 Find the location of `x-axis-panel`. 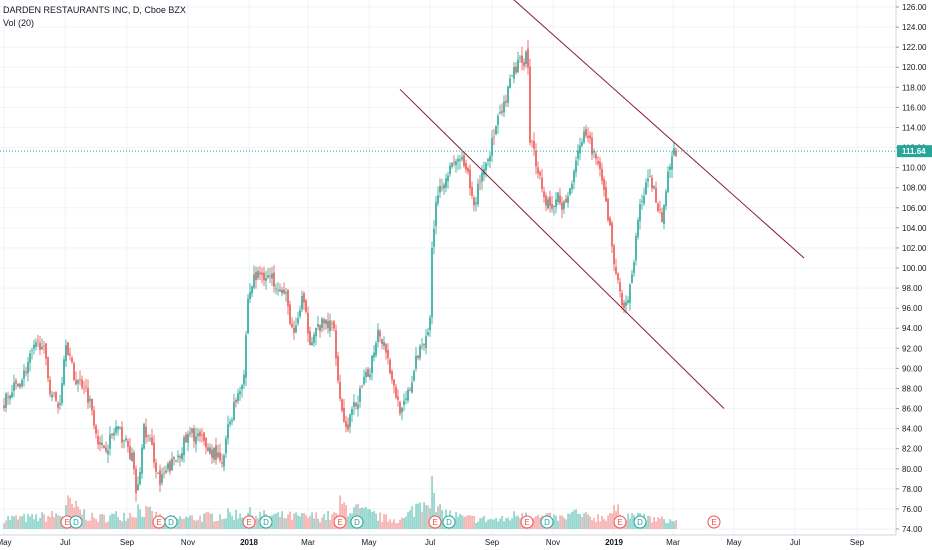

x-axis-panel is located at coordinates (466, 542).